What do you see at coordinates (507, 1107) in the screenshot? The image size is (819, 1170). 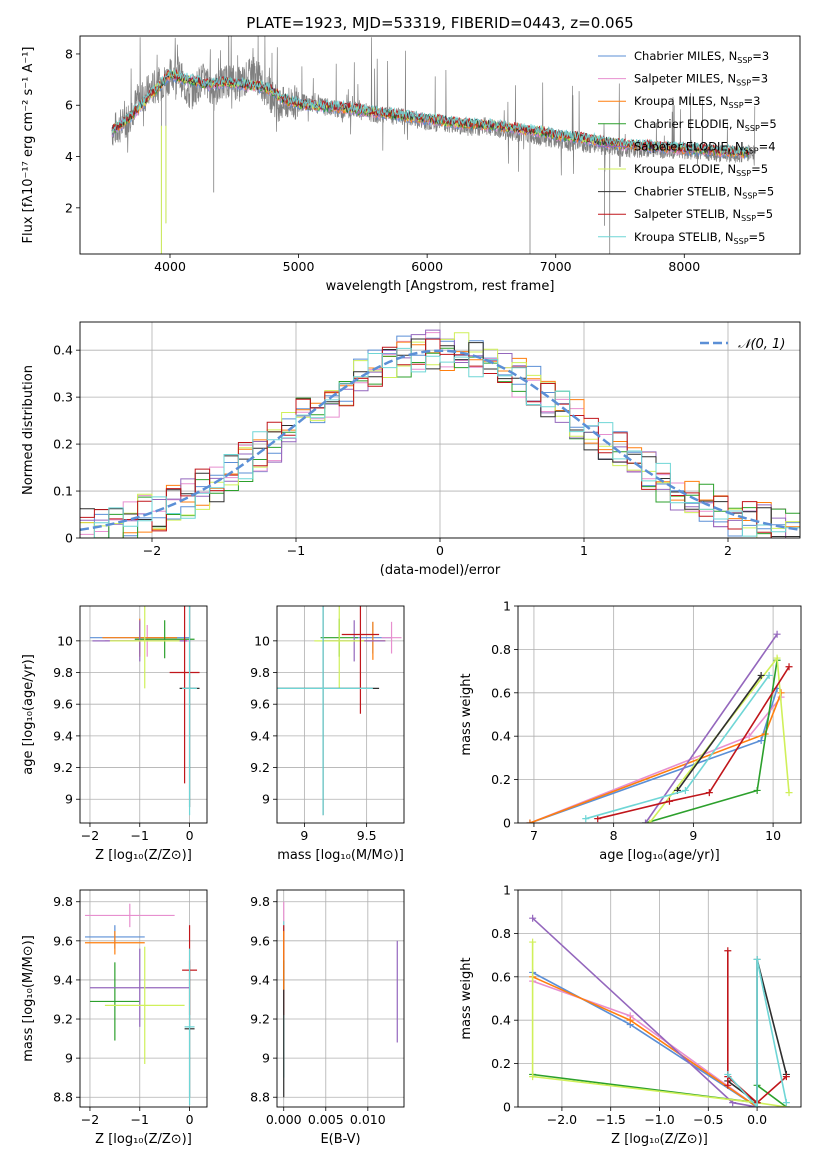 I see `y-tick-label: 0` at bounding box center [507, 1107].